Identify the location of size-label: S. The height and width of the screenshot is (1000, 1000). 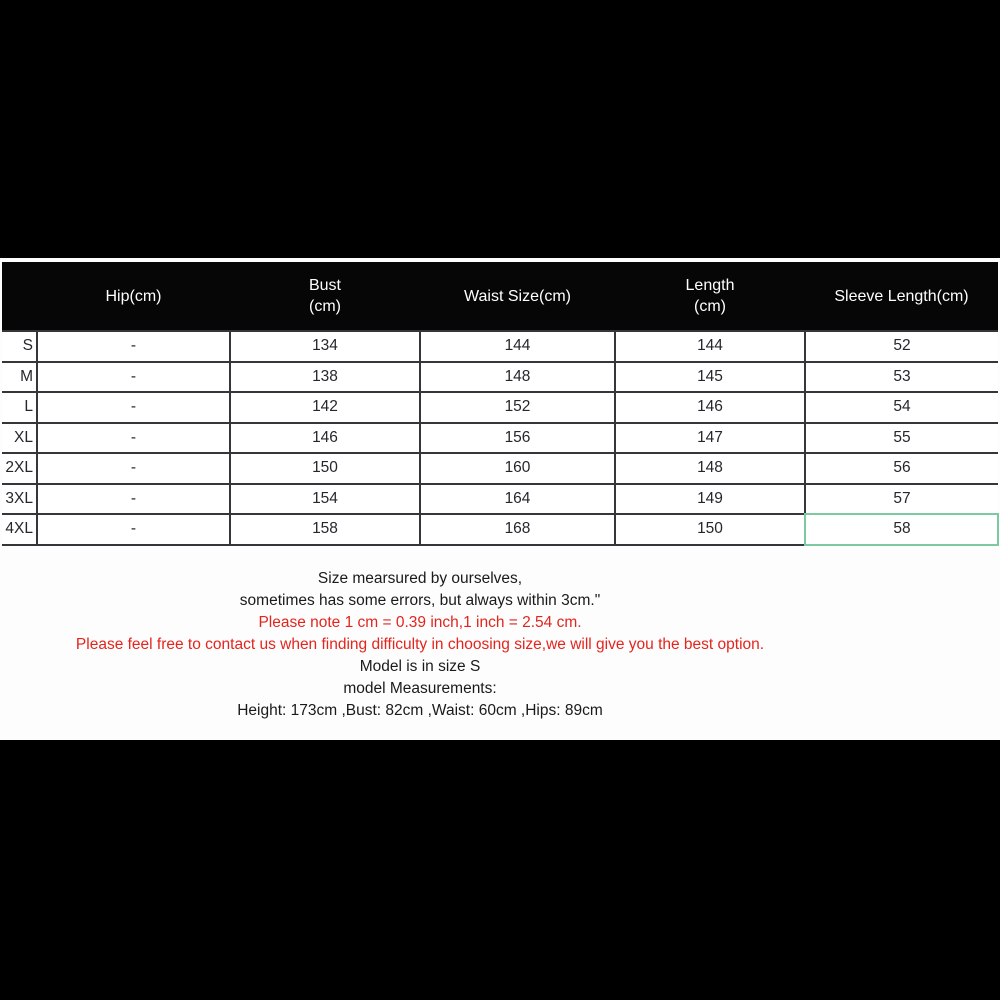
(20, 346).